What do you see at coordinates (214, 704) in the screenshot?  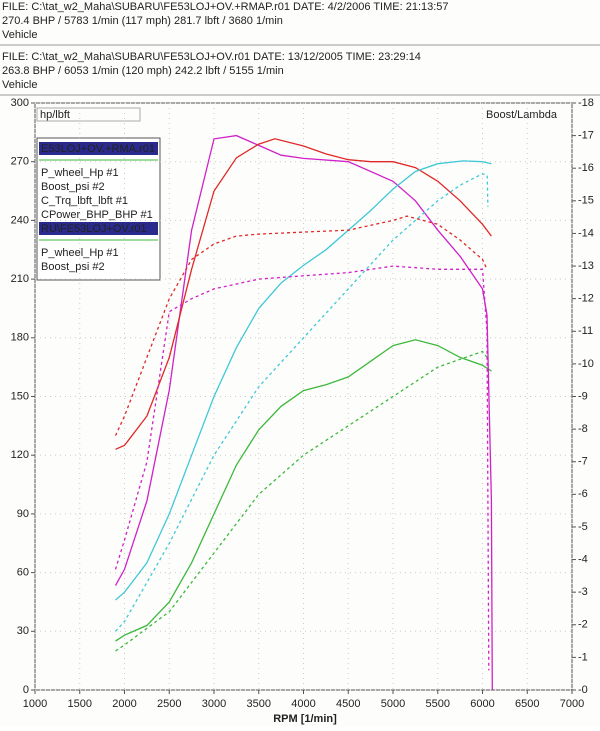 I see `x-tick-label: 3000` at bounding box center [214, 704].